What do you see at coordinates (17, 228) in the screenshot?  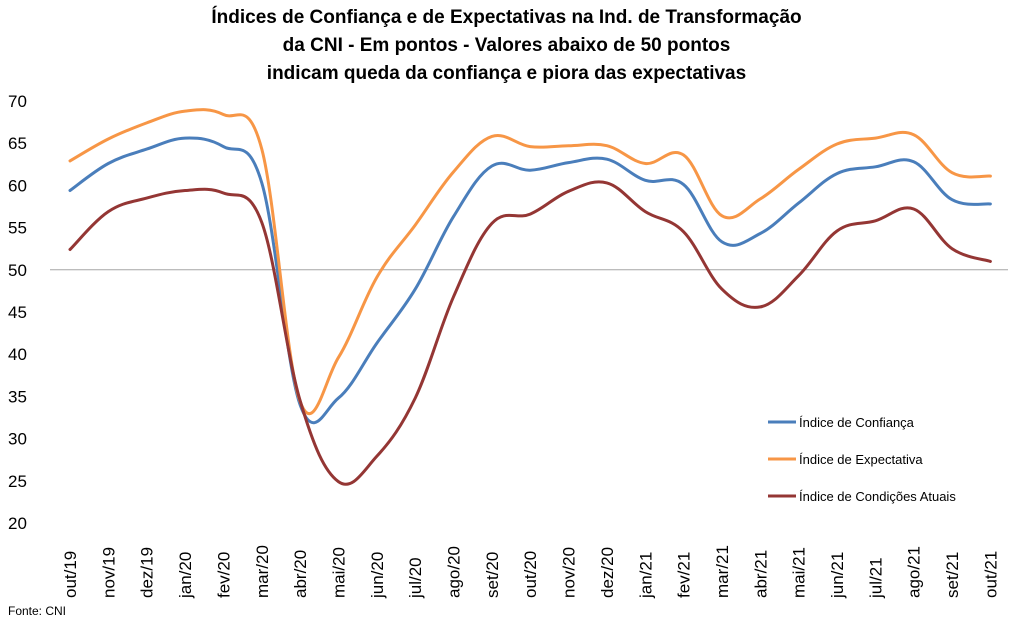 I see `y-tick-label: 55` at bounding box center [17, 228].